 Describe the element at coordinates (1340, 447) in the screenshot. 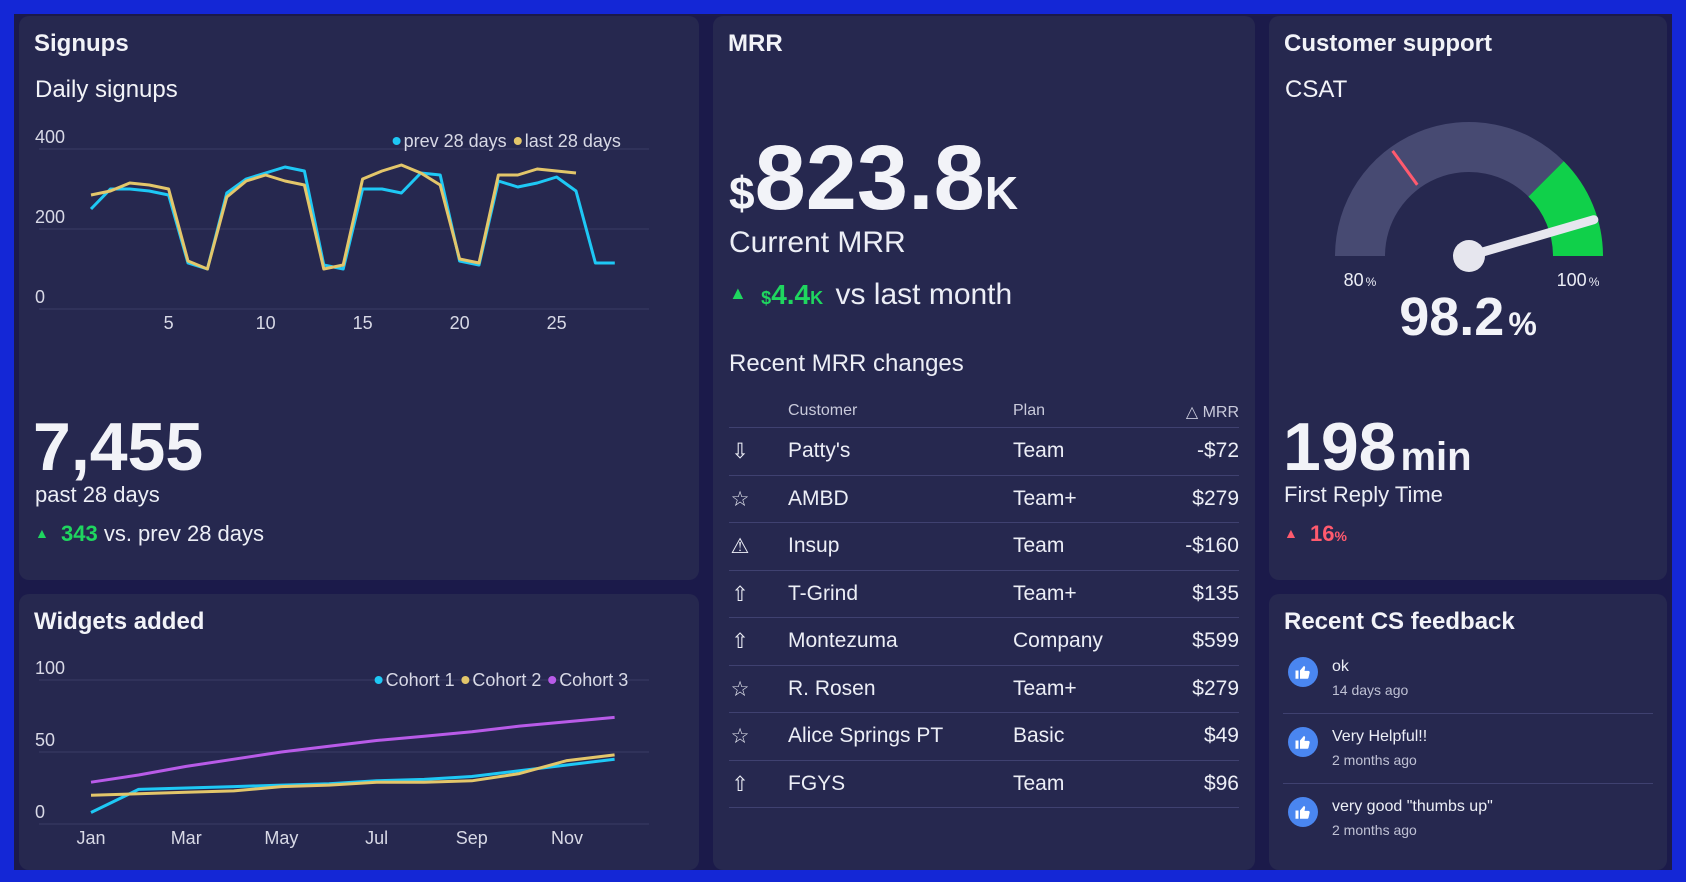

I see `frt-value: 198` at that location.